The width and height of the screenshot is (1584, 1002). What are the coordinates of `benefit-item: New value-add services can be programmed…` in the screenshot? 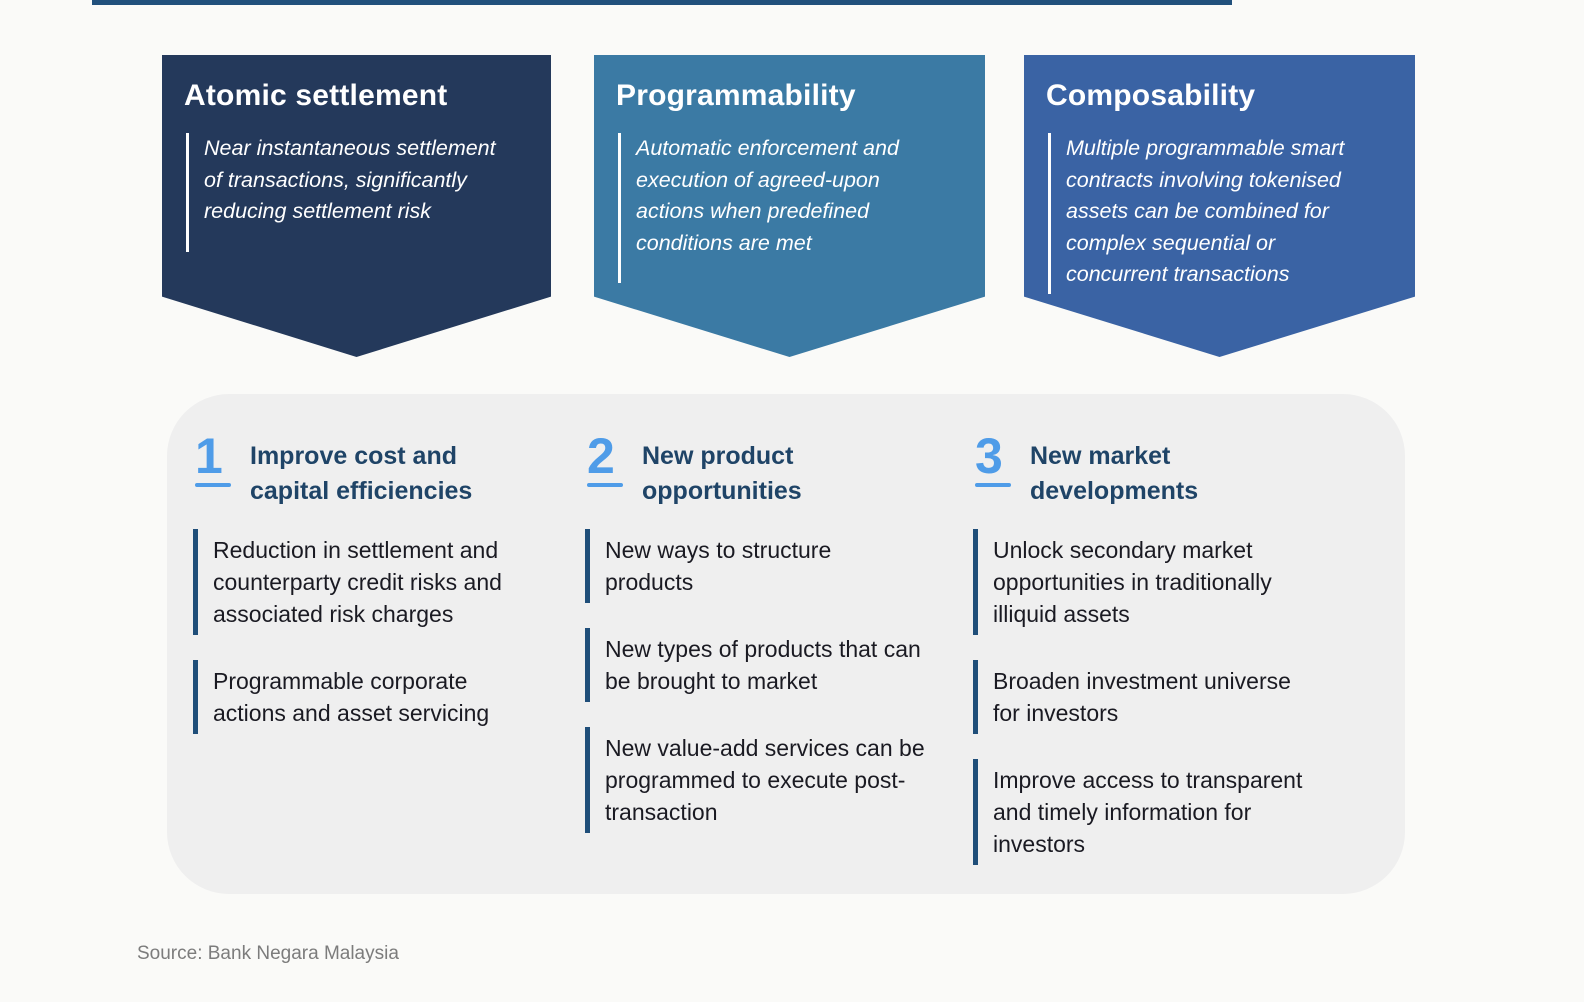 It's located at (765, 780).